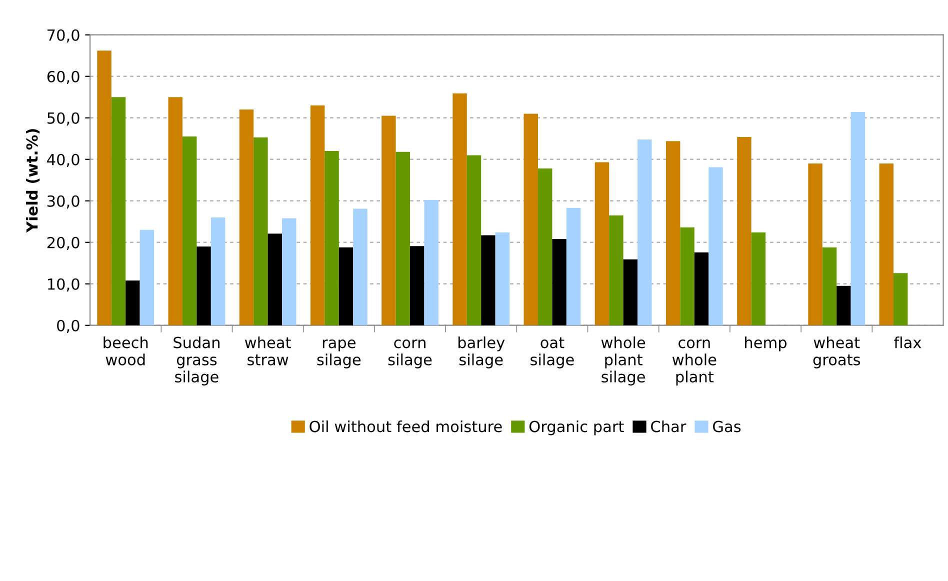 This screenshot has width=948, height=581. Describe the element at coordinates (406, 426) in the screenshot. I see `legend-label: Oil without feed moisture` at that location.